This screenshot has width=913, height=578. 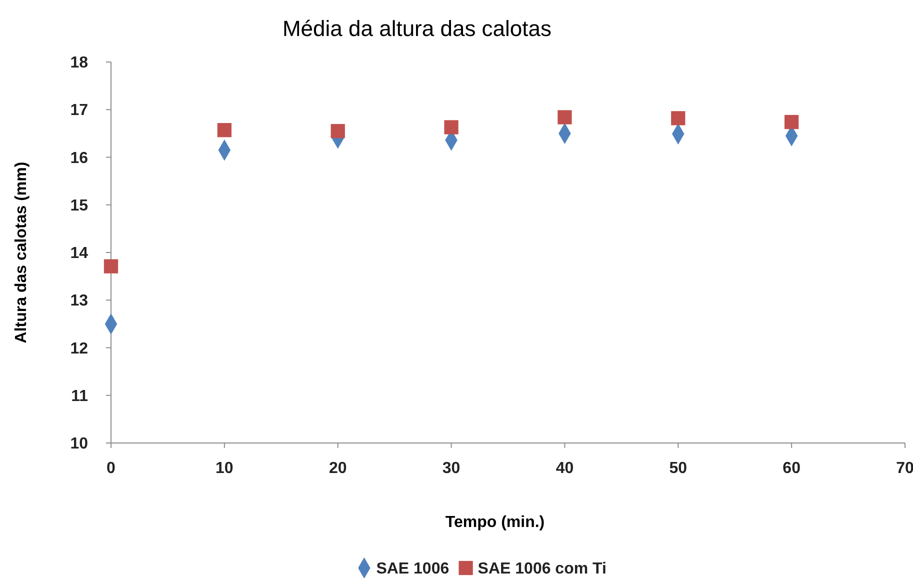 What do you see at coordinates (904, 468) in the screenshot?
I see `x-tick-label: 70` at bounding box center [904, 468].